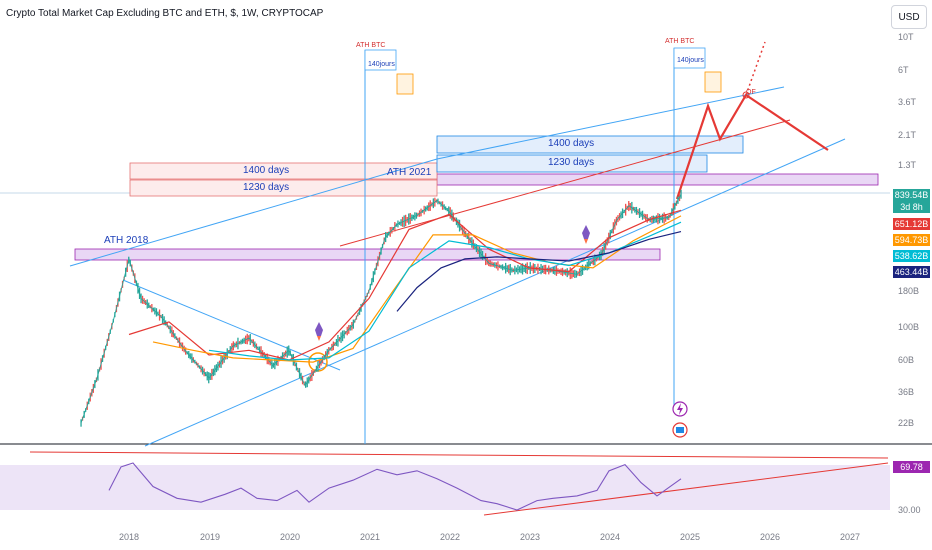 The image size is (932, 550). I want to click on rsi-lower-trendline, so click(686, 489).